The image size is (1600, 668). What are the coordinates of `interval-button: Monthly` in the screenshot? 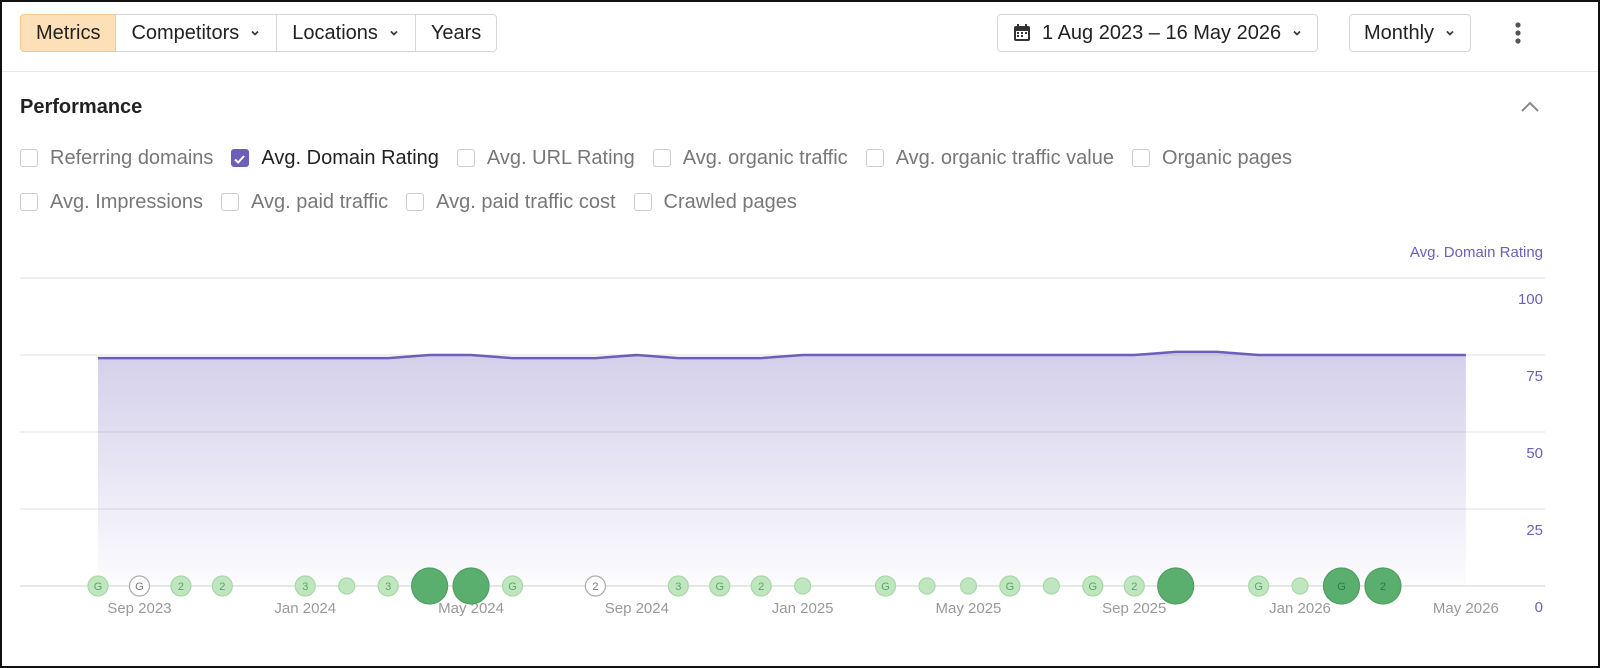 It's located at (1410, 33).